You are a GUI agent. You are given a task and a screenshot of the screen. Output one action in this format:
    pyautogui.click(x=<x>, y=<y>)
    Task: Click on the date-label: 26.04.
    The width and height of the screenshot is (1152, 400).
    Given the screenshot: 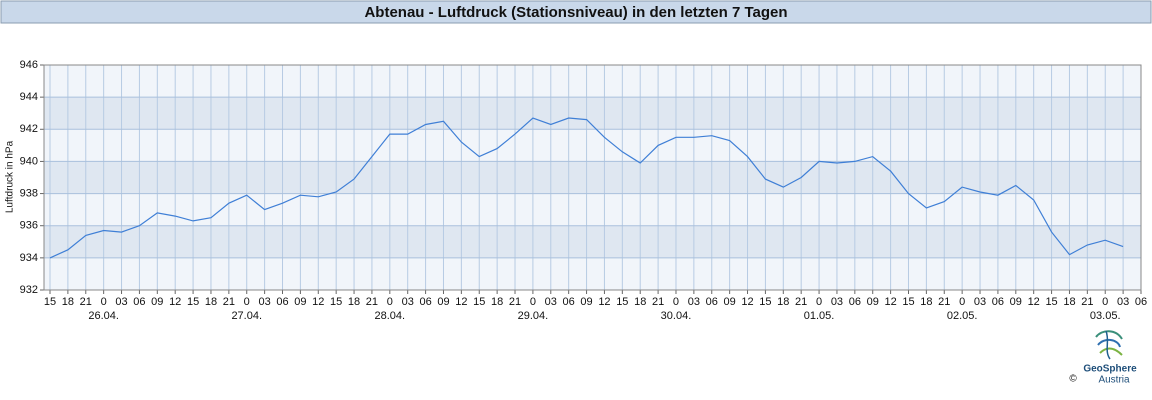 What is the action you would take?
    pyautogui.click(x=103, y=316)
    